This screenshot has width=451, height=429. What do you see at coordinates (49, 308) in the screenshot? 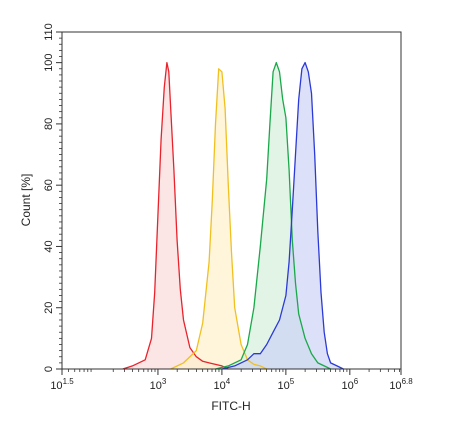
I see `y-tick-label-1: 20` at bounding box center [49, 308].